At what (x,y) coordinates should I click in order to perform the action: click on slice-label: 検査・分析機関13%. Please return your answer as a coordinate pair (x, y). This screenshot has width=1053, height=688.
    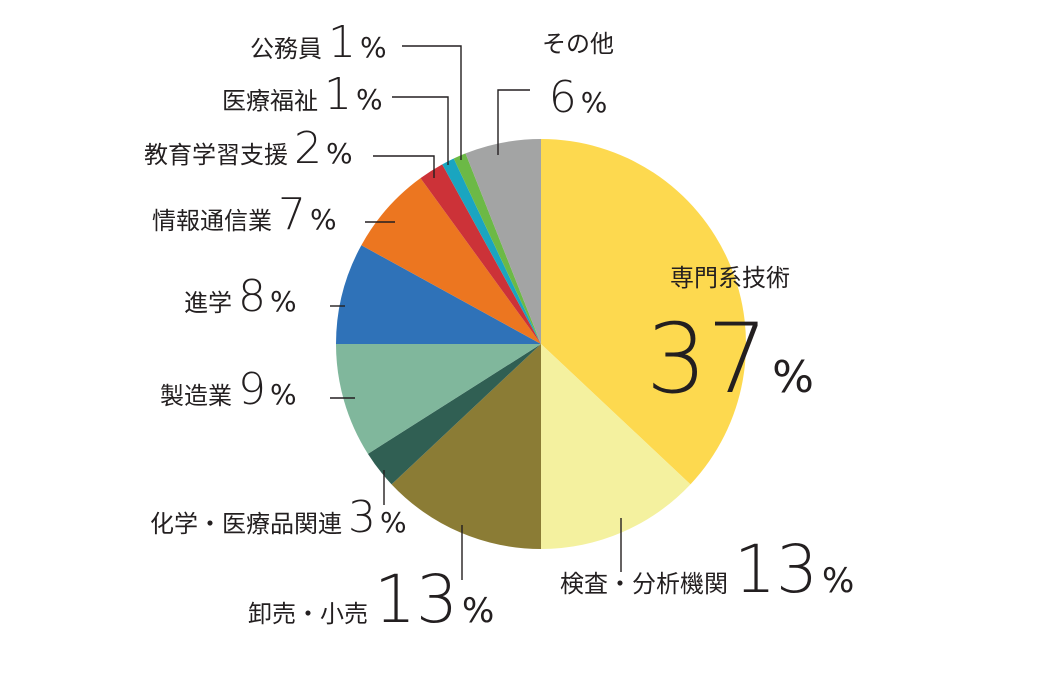
    Looking at the image, I should click on (707, 569).